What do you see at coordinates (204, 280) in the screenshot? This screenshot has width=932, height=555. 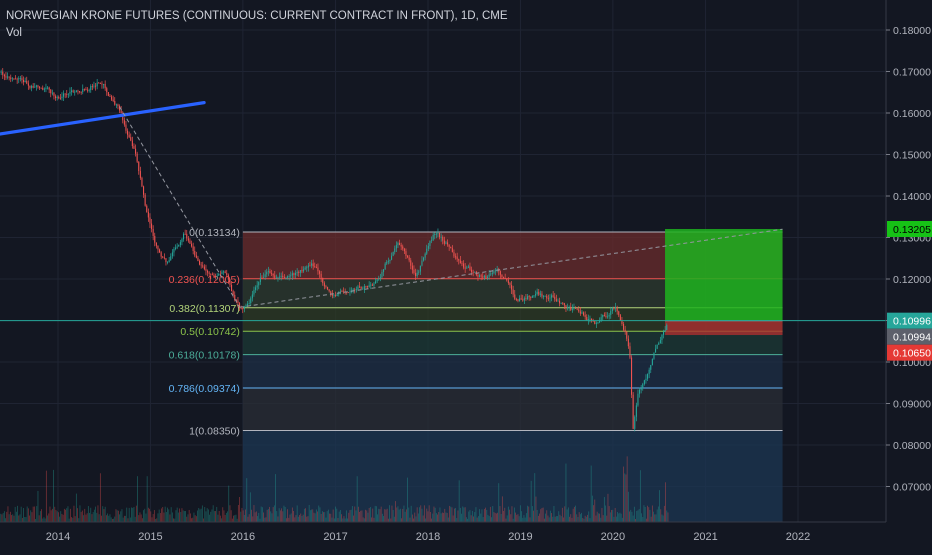 I see `fib-label-0.236: 0.236(0.12005)` at bounding box center [204, 280].